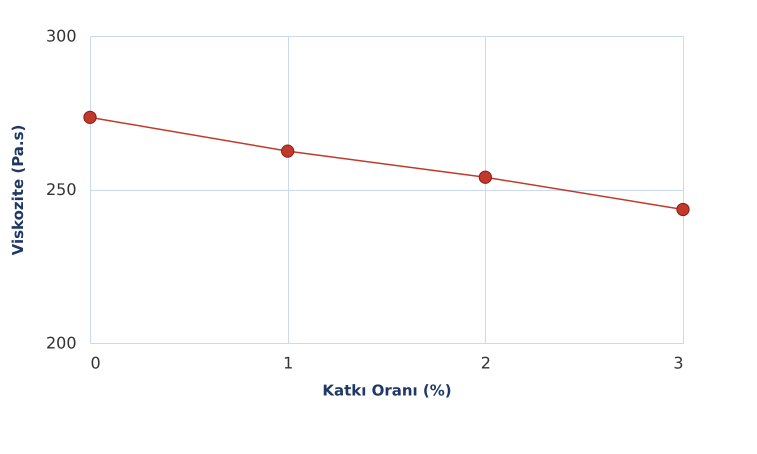  I want to click on y-axis-title: Viskozite (Pa.s), so click(17, 190).